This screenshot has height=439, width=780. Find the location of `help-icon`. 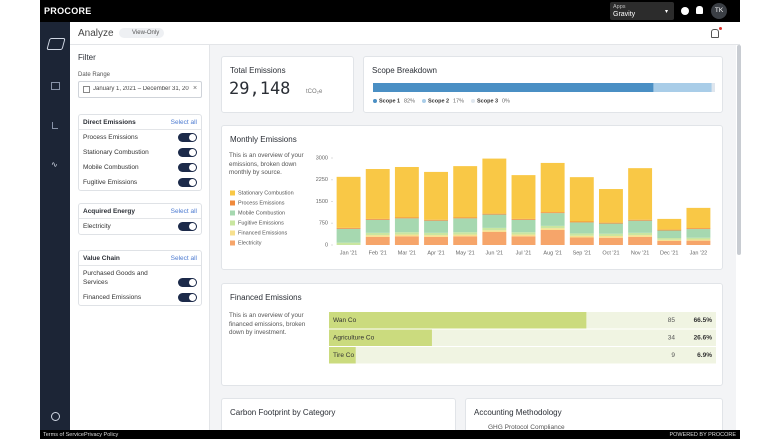

help-icon is located at coordinates (685, 11).